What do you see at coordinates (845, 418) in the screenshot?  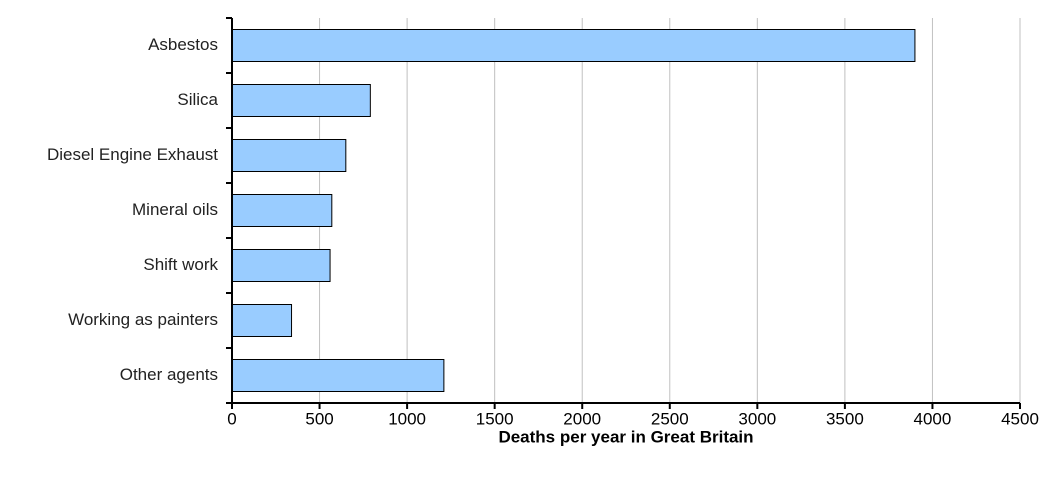 I see `x-tick-label: 3500` at bounding box center [845, 418].